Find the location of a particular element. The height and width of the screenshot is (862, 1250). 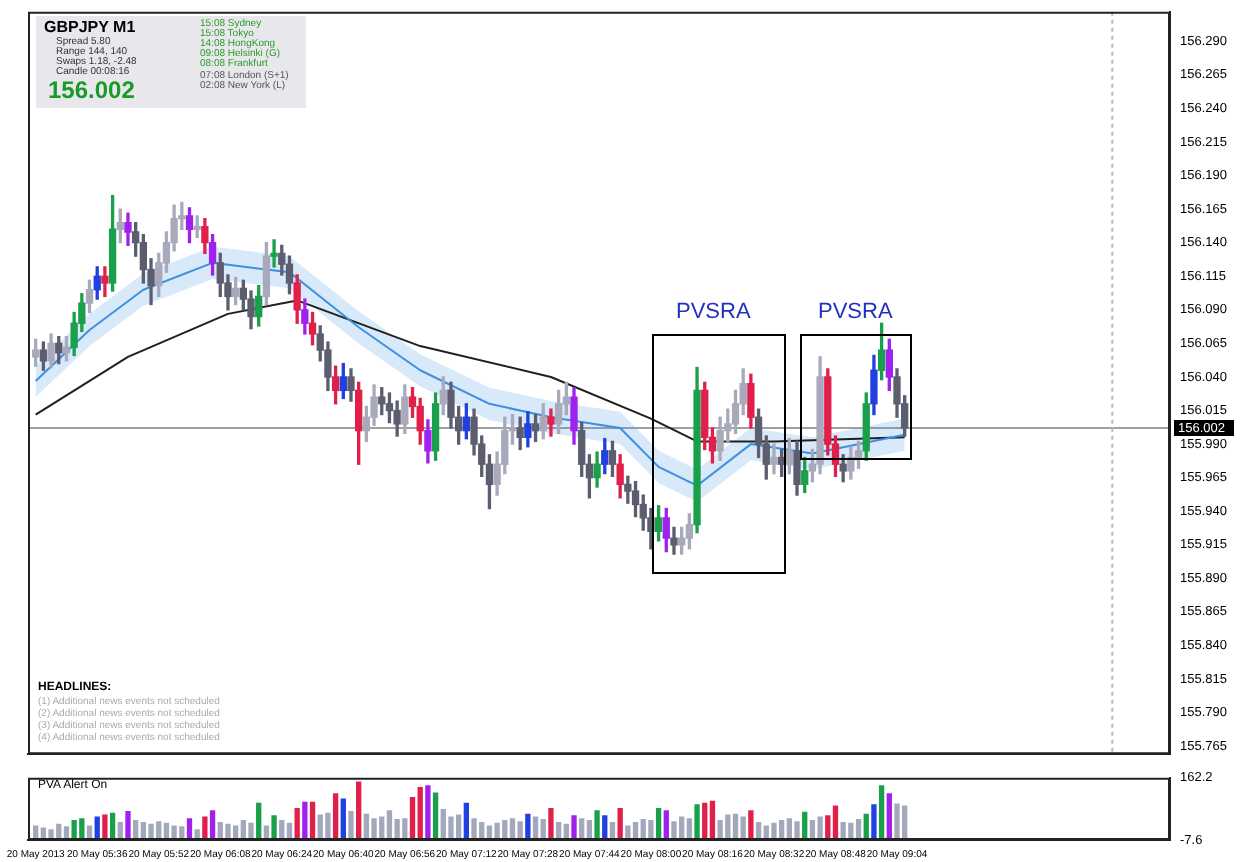

annotation: GBPJPY M1 is located at coordinates (90, 27).